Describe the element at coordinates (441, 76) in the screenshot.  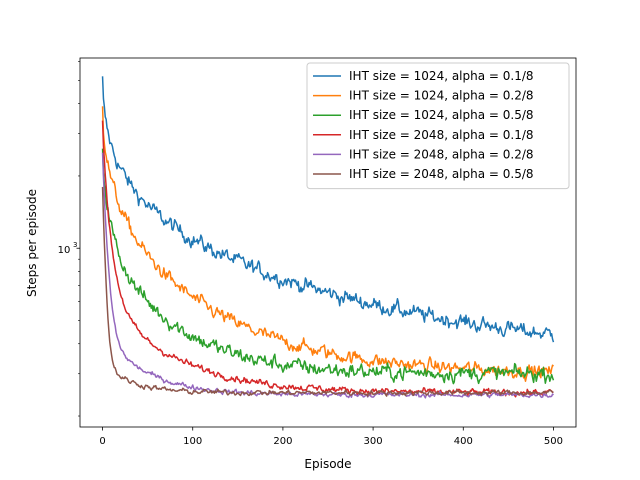
I see `legend-label-1: IHT size = 1024, alpha = 0.1/8` at that location.